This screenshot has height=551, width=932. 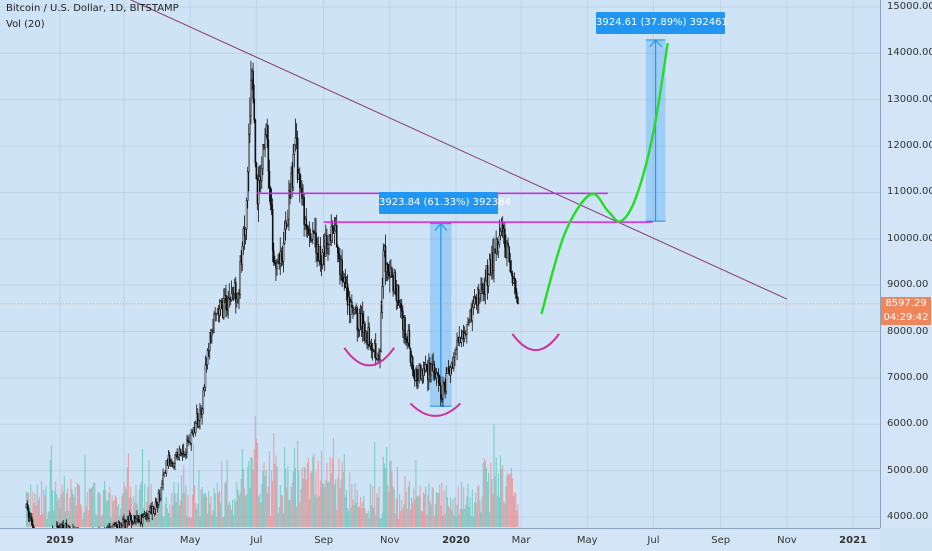 I want to click on y-tick-label: 5000.00, so click(x=907, y=470).